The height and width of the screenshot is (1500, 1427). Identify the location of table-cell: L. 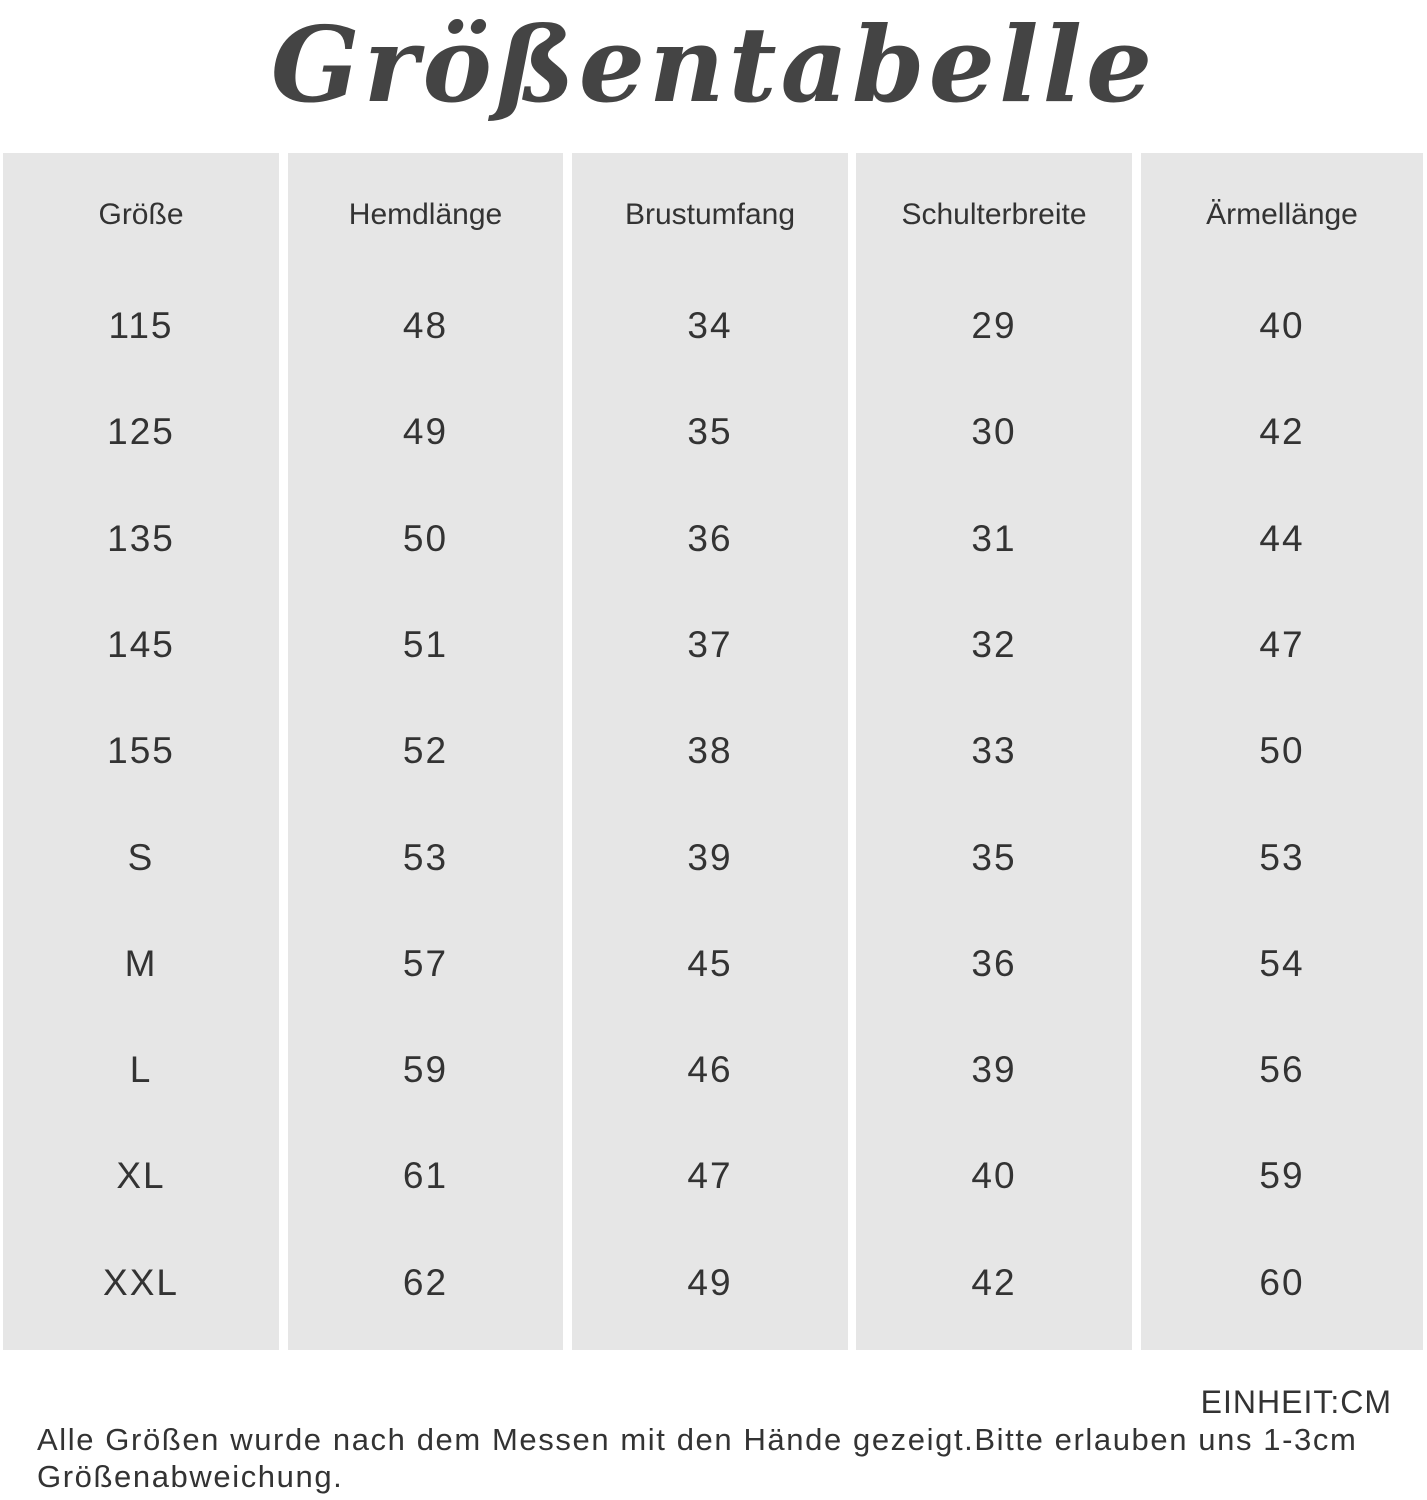
(141, 1070).